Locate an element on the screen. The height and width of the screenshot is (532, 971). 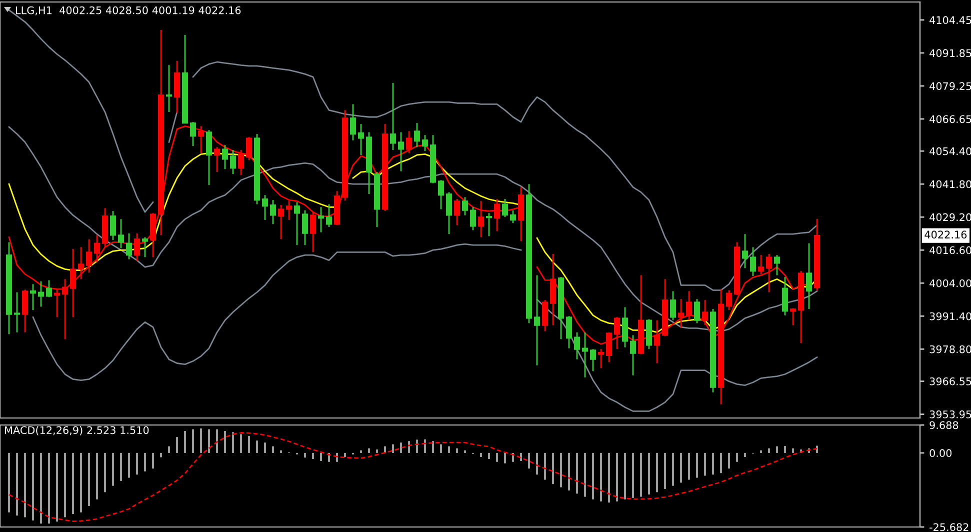
text: 4022.16 is located at coordinates (945, 234).